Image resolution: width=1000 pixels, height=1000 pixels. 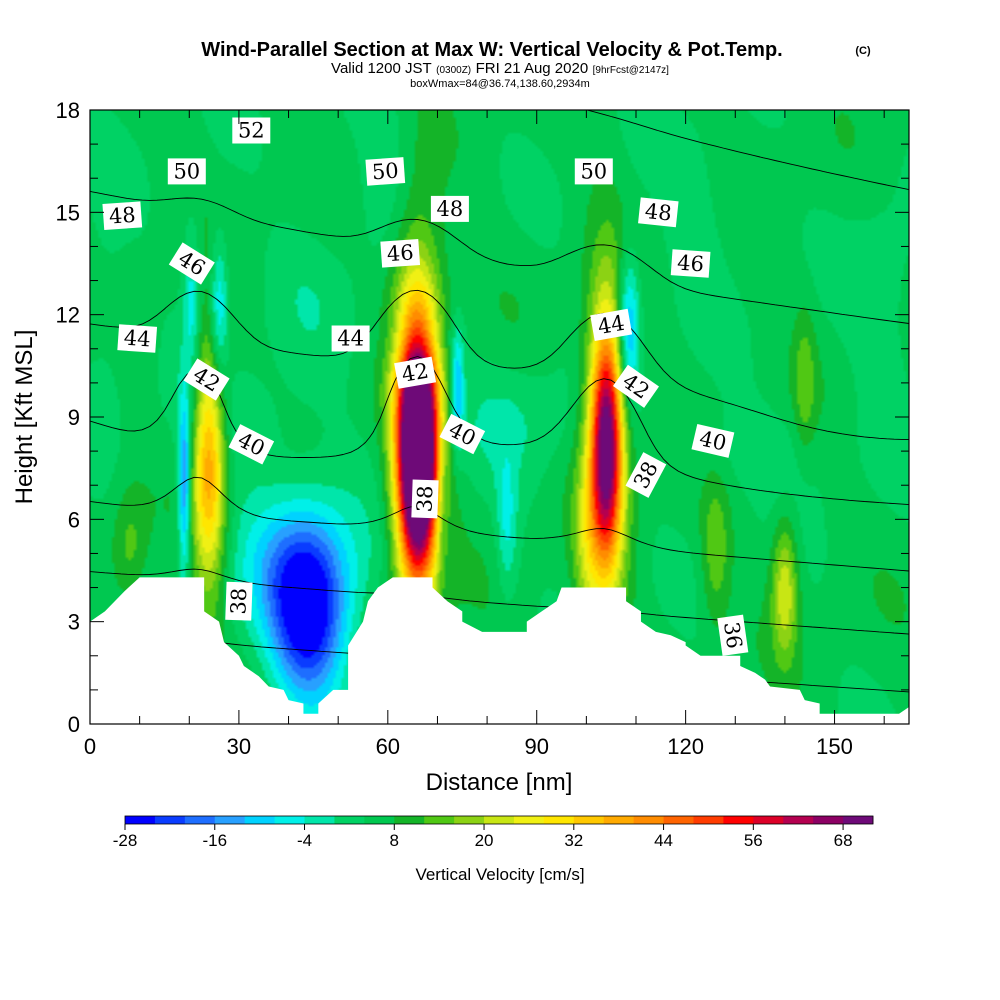 I want to click on colorbar-tick-label: 56, so click(x=753, y=840).